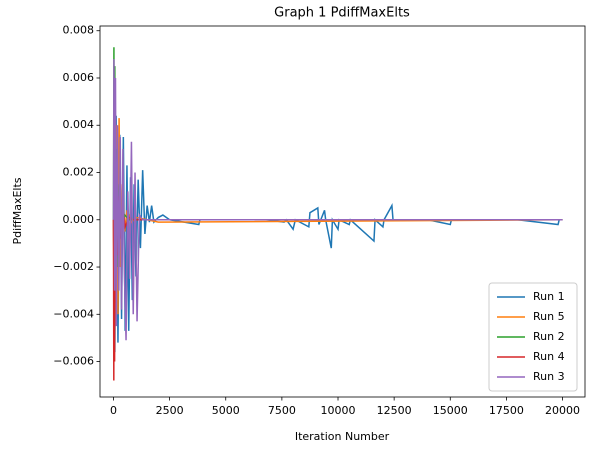 This screenshot has width=596, height=453. Describe the element at coordinates (73, 313) in the screenshot. I see `y-tick-label: −0.004` at that location.